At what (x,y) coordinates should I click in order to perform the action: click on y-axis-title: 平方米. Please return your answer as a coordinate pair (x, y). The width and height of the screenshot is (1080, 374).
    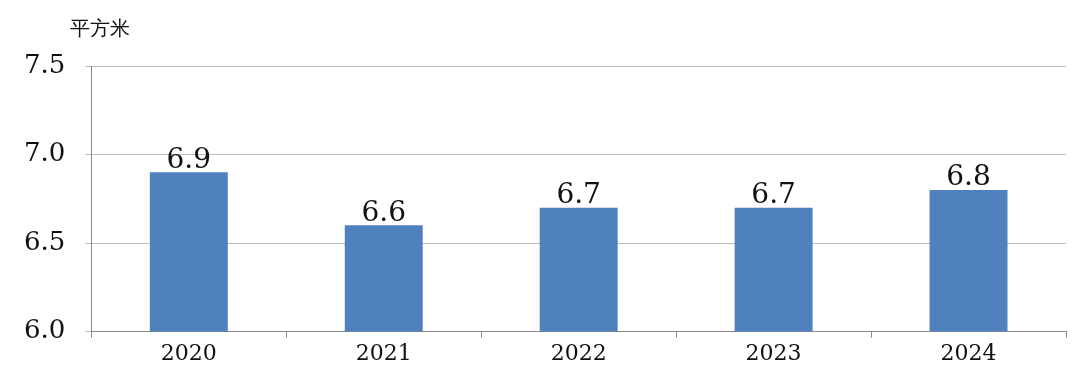
    Looking at the image, I should click on (100, 28).